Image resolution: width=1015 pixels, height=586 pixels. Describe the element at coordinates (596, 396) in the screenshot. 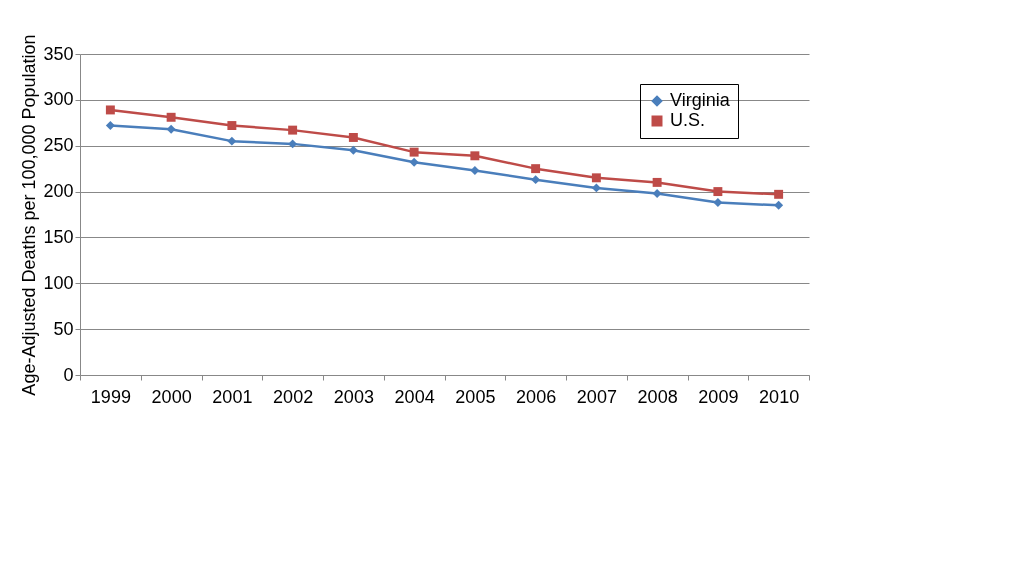

I see `x-tick-label: 2007` at that location.